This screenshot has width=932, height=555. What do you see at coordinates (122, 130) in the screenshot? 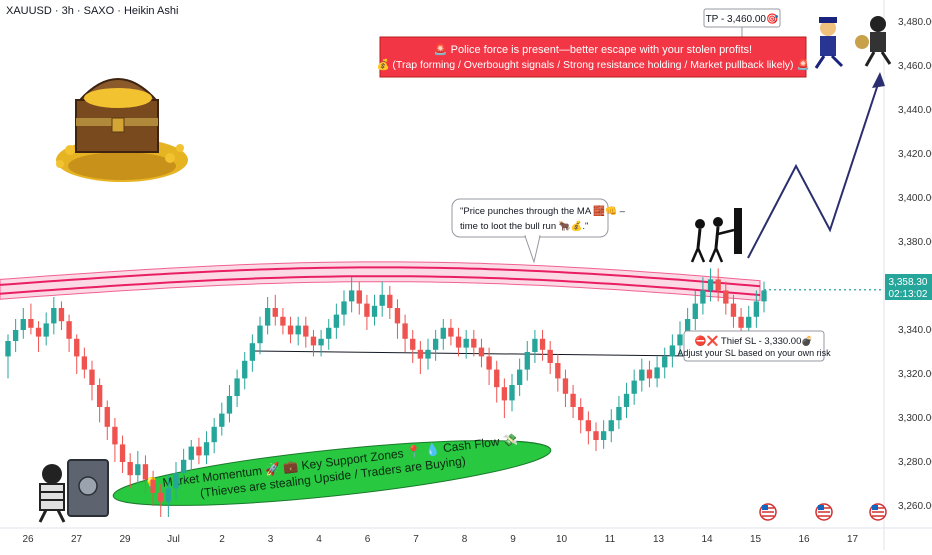
I see `treasure-chest-illustration` at bounding box center [122, 130].